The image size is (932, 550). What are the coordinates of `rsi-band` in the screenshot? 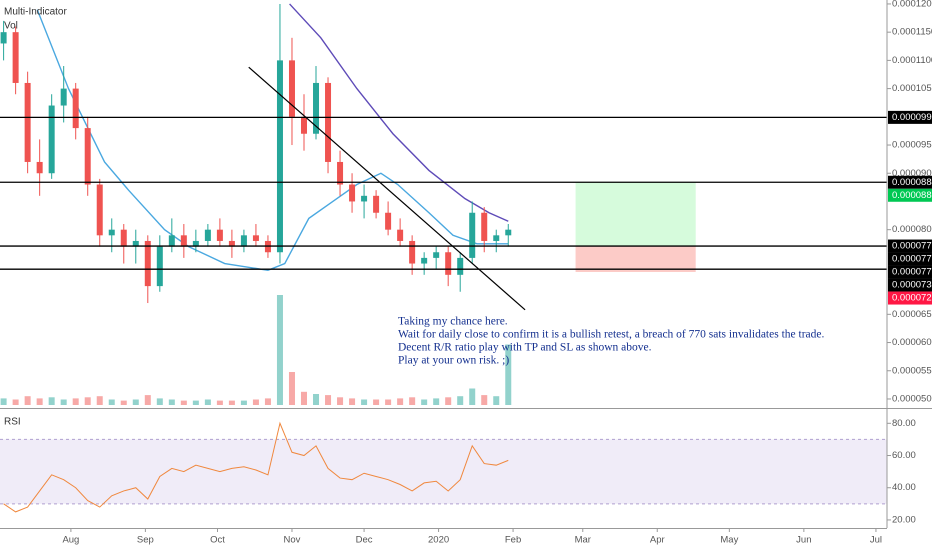 It's located at (443, 471).